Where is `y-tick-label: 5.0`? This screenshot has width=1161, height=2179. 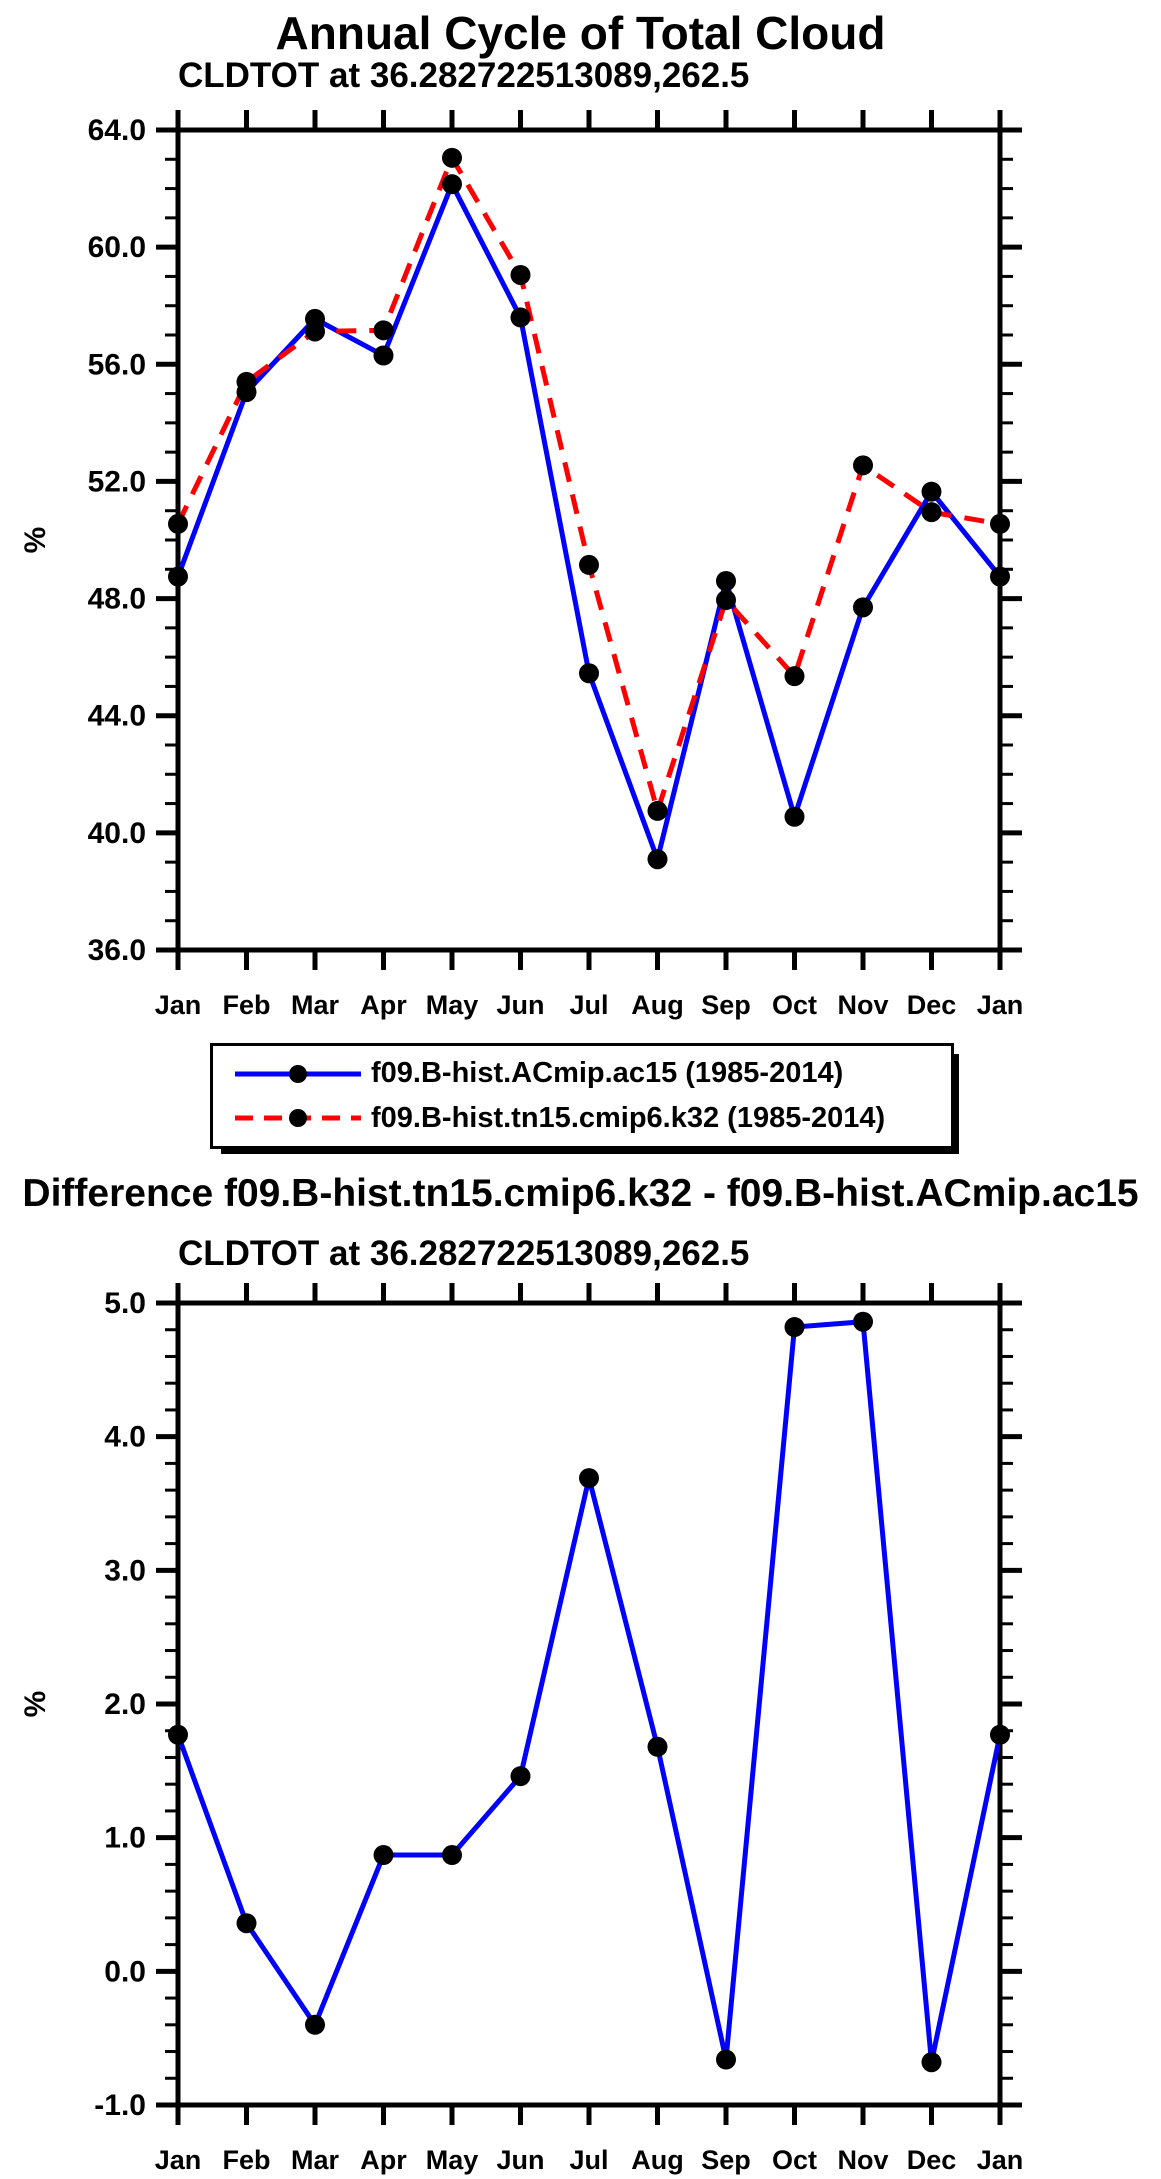
y-tick-label: 5.0 is located at coordinates (125, 1303).